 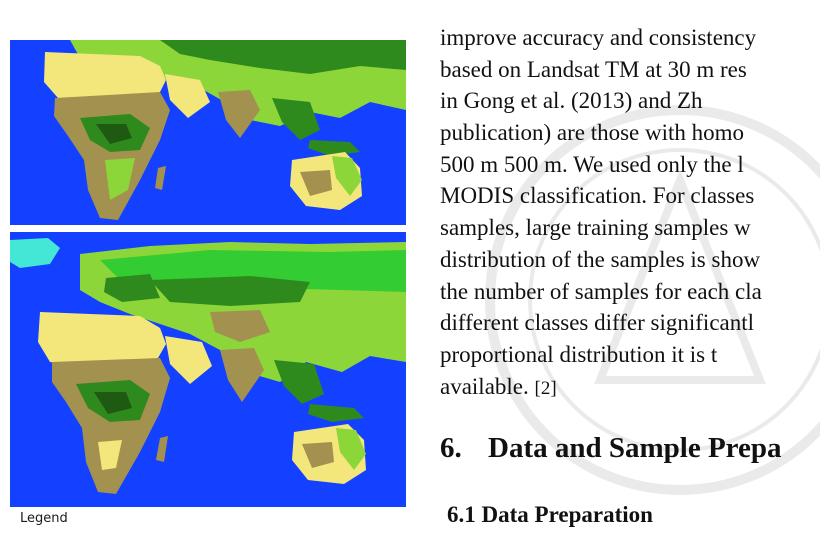 What do you see at coordinates (579, 354) in the screenshot?
I see `body-text-line: proportional distribution it is t` at bounding box center [579, 354].